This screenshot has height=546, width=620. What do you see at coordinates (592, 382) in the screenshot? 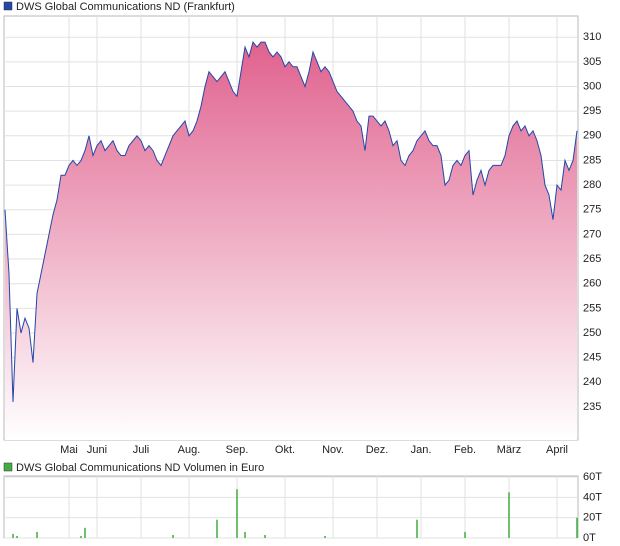
I see `y-tick-label: 240` at bounding box center [592, 382].